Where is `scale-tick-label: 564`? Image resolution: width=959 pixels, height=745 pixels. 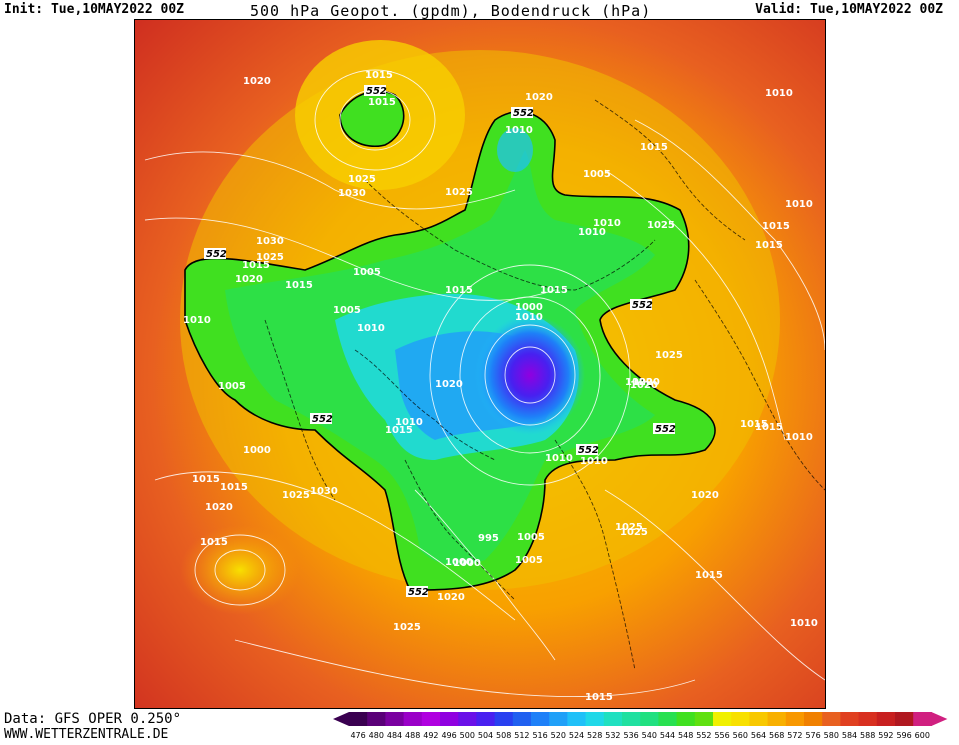 scale-tick-label: 564 is located at coordinates (758, 735).